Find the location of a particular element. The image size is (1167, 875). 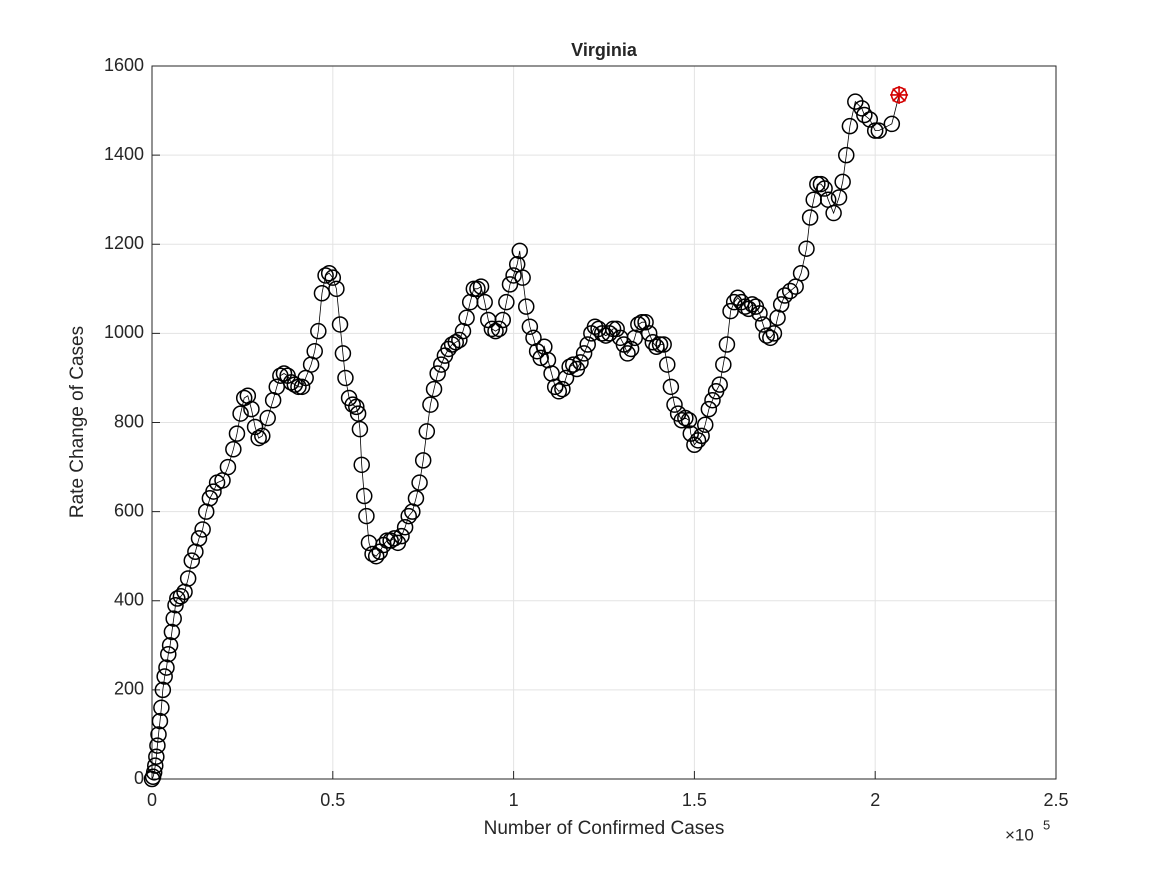

y-tick-label: 1400 is located at coordinates (124, 154).